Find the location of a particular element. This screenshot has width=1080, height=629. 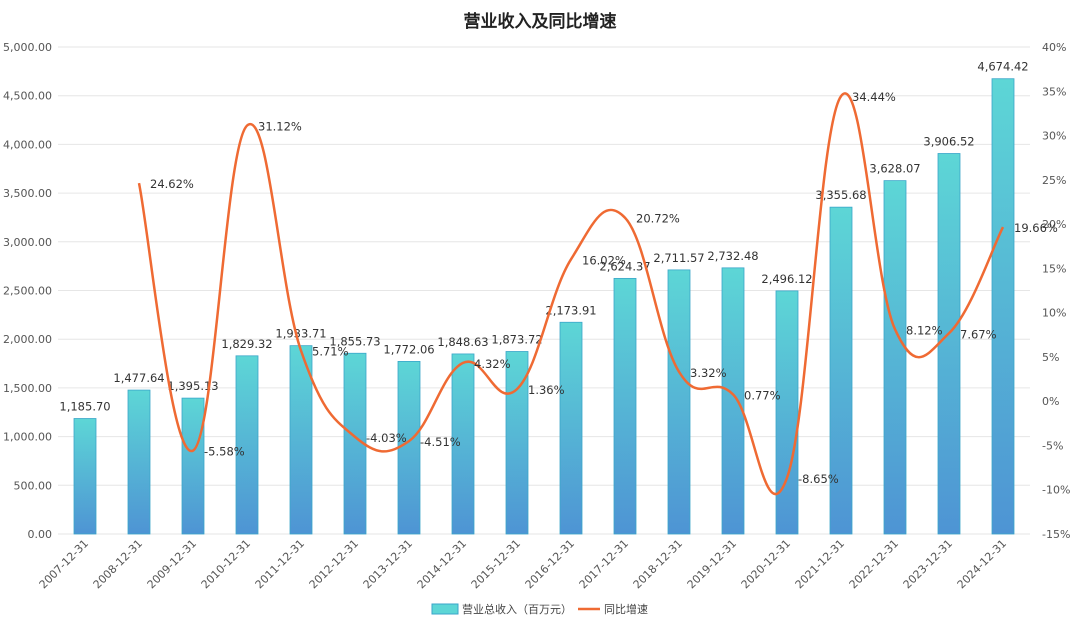

growth-line-label: -4.03% is located at coordinates (386, 438).